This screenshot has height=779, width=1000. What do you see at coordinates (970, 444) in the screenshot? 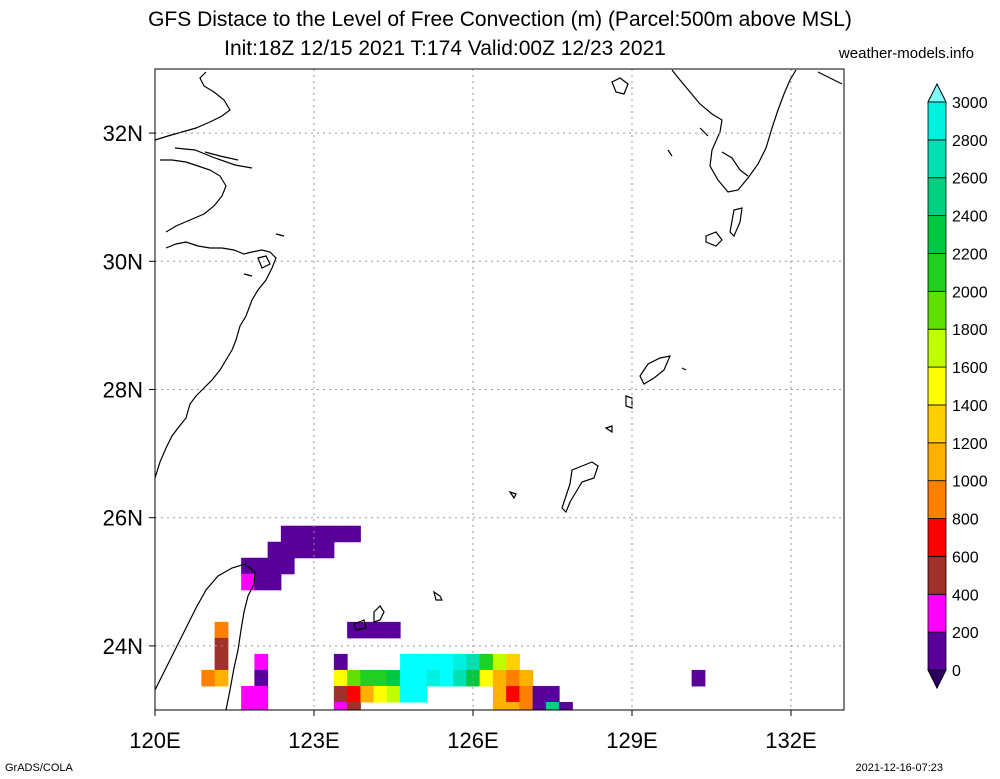
I see `colorbar-label: 1200` at bounding box center [970, 444].